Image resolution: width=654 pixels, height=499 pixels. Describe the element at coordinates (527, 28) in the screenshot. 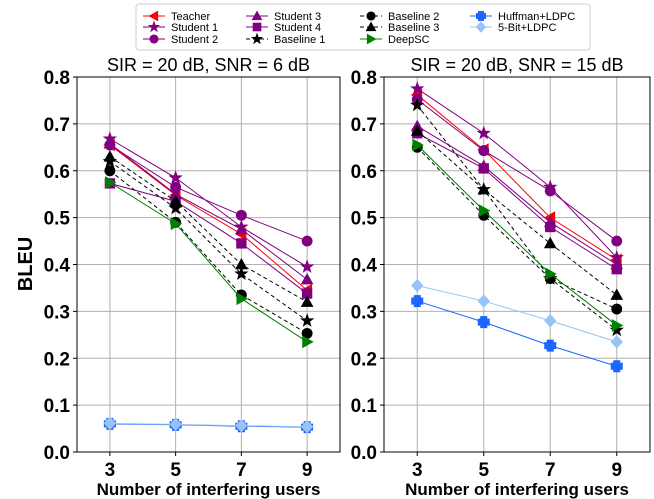

I see `legend-label: 5-Bit+LDPC` at that location.